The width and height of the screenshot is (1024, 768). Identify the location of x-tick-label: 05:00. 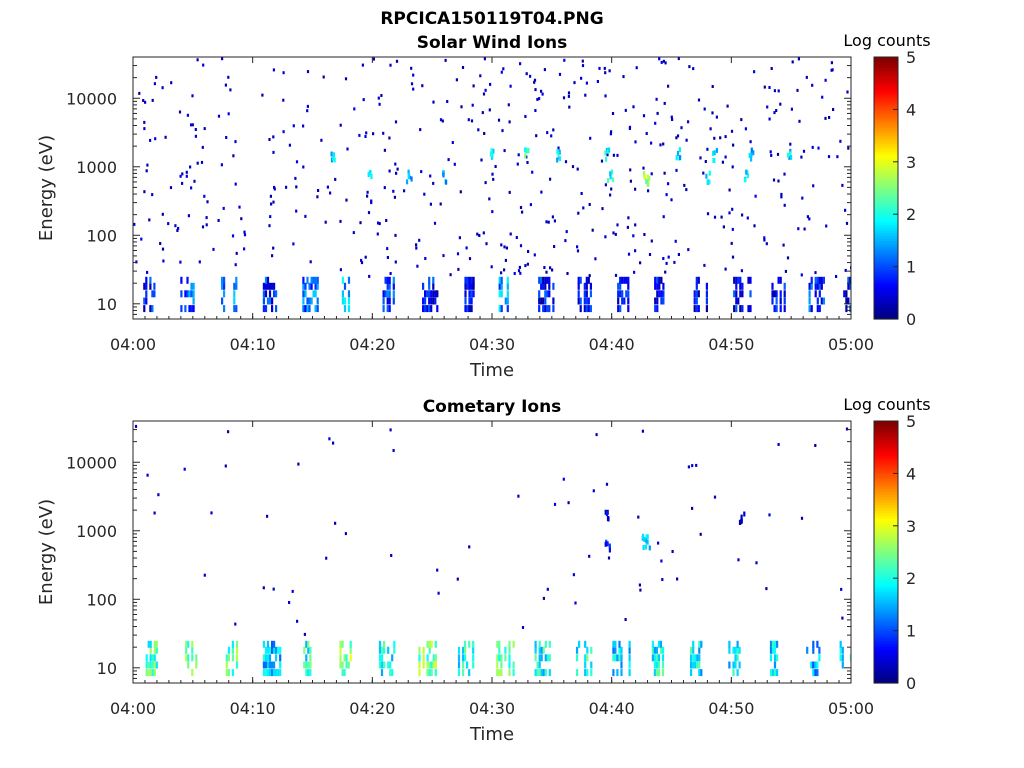
(851, 344).